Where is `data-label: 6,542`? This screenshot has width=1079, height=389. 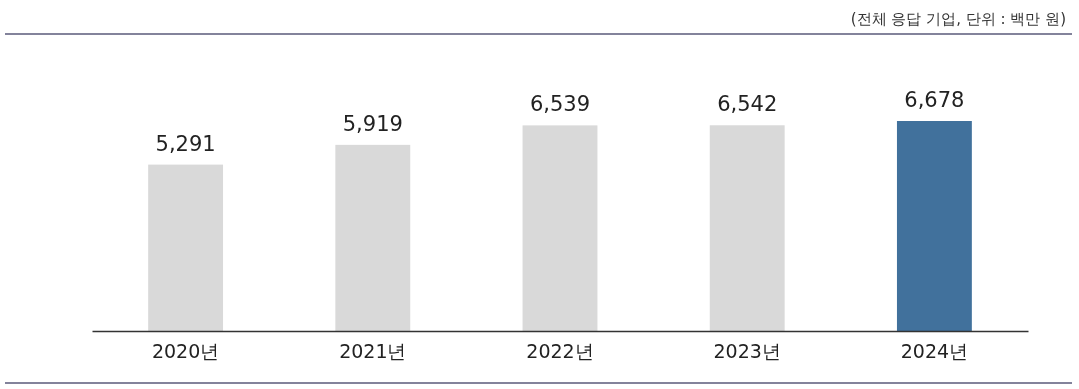
data-label: 6,542 is located at coordinates (747, 104).